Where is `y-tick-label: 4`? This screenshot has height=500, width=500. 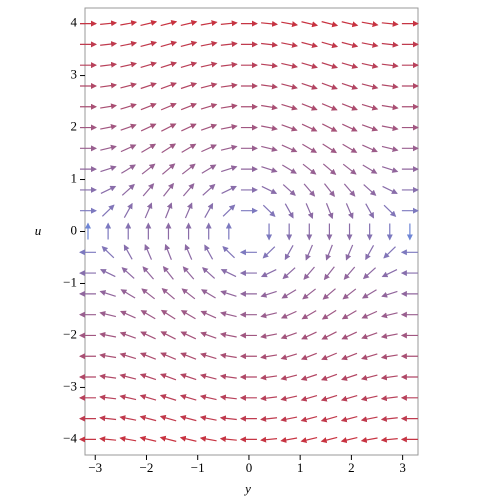
y-tick-label: 4 is located at coordinates (74, 22).